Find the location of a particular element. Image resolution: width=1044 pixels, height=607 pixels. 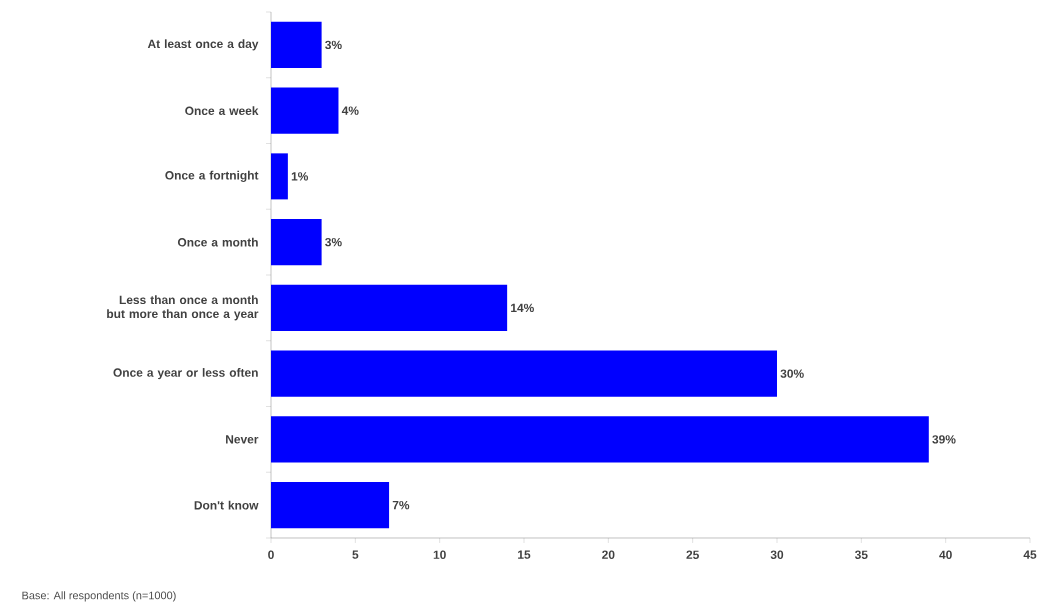

y-tick-label: Once a fortnight is located at coordinates (212, 176).